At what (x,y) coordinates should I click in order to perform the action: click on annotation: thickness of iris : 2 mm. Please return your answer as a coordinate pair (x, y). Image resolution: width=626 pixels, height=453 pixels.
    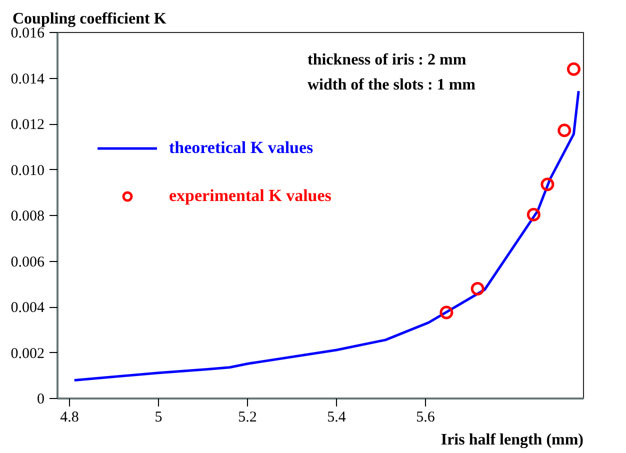
    Looking at the image, I should click on (387, 60).